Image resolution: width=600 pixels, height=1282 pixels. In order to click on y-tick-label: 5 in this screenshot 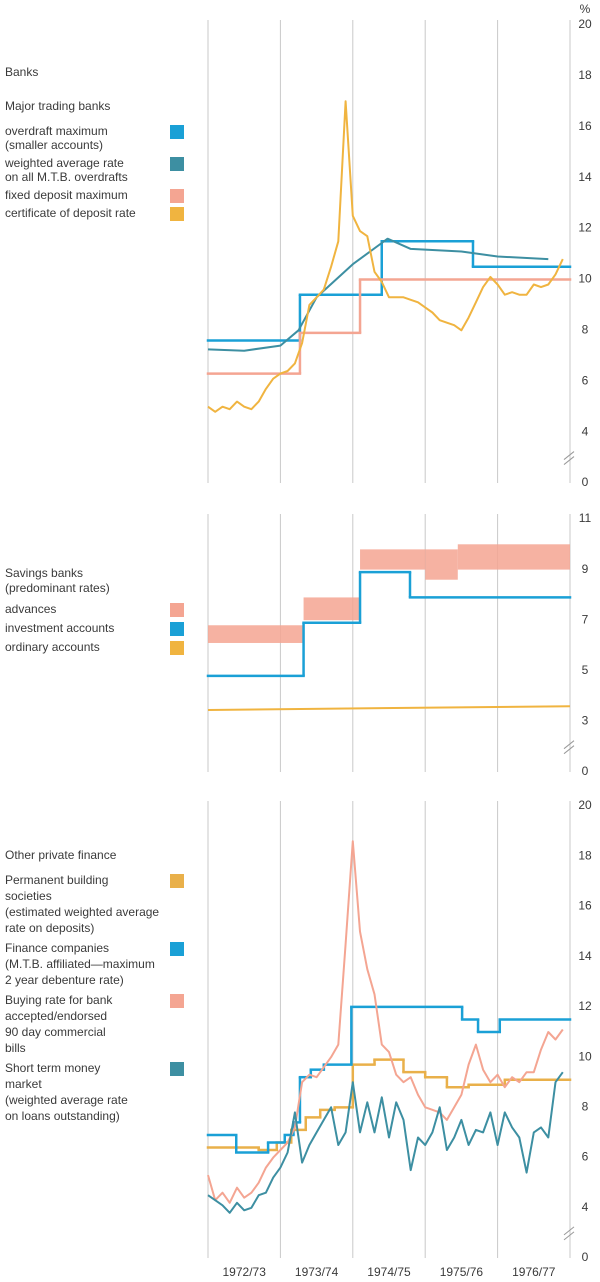, I will do `click(585, 670)`.